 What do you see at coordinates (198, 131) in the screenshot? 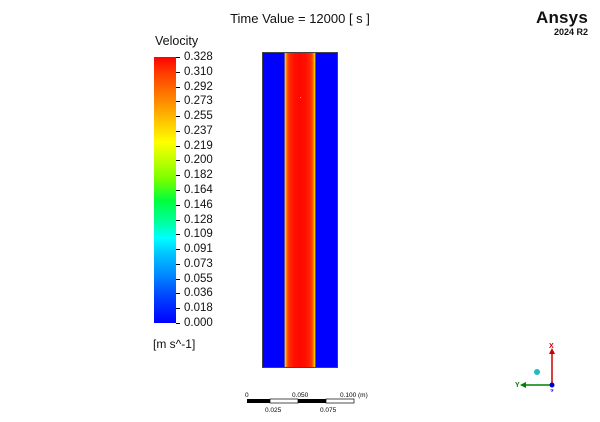
I see `legend-tick-label: 0.237` at bounding box center [198, 131].